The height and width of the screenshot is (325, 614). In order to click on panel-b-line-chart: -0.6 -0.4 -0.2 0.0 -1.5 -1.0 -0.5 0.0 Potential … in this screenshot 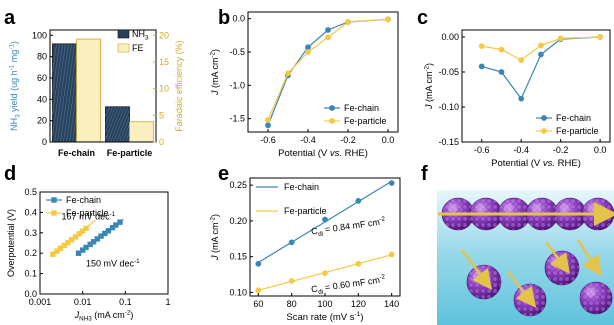, I will do `click(304, 85)`.